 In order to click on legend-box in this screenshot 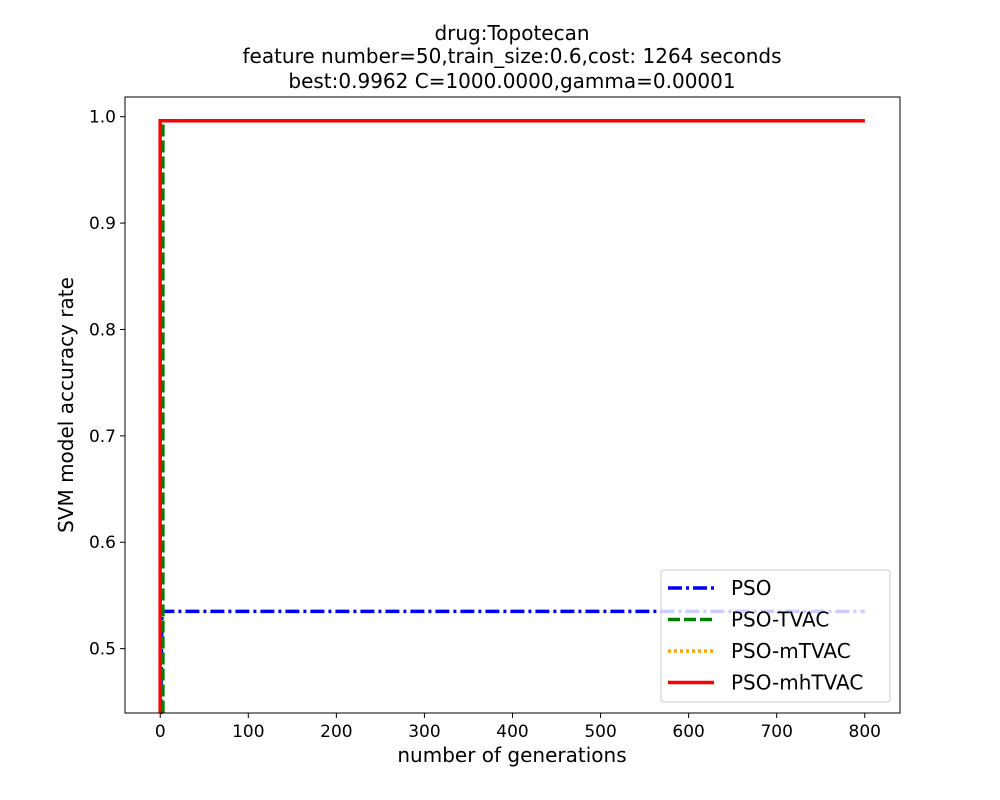, I will do `click(775, 636)`.